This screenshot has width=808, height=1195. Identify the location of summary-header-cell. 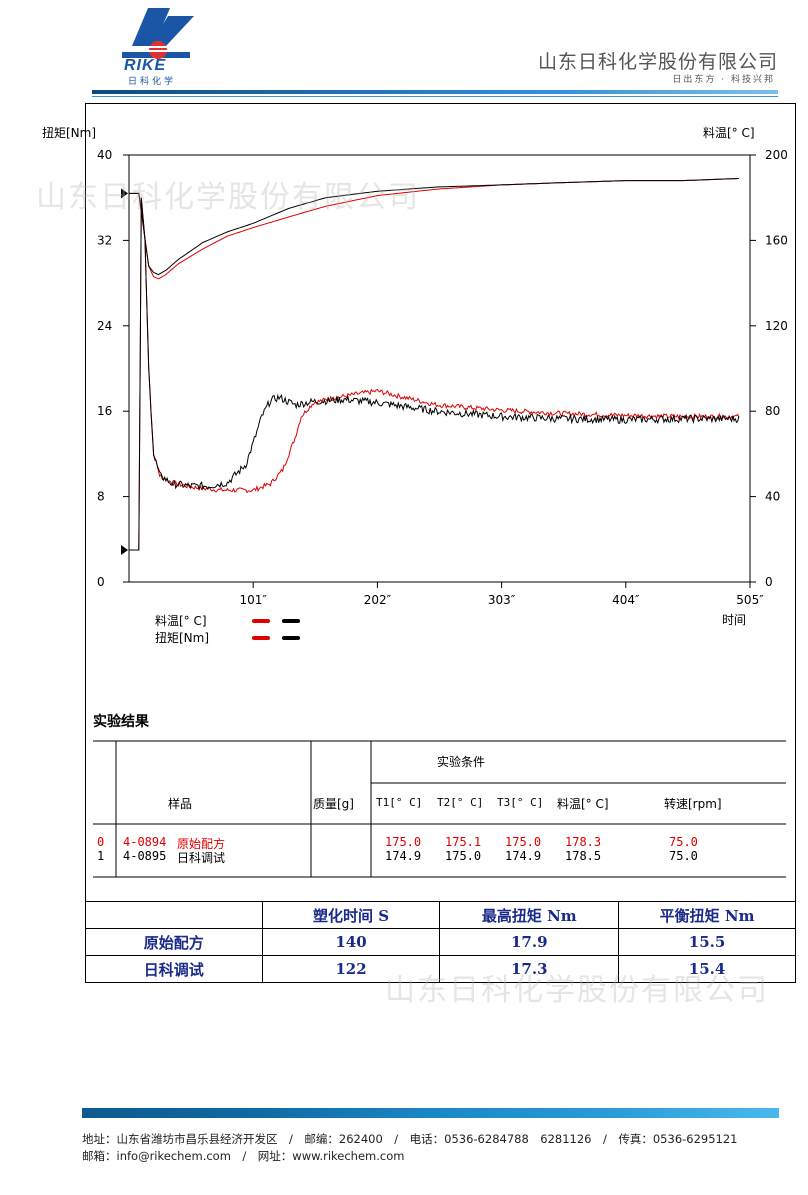
(174, 915).